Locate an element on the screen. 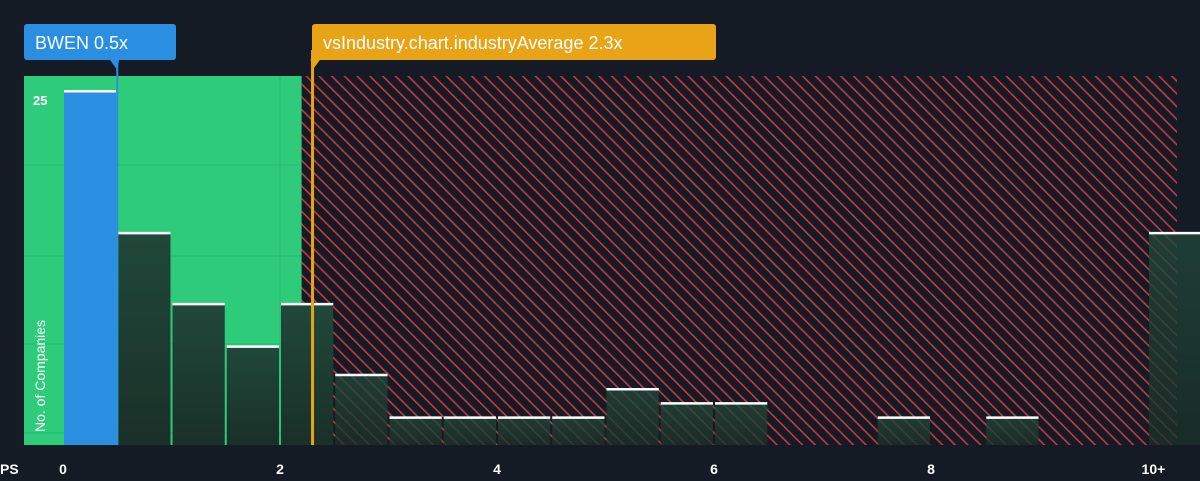  industry-label-box is located at coordinates (514, 42).